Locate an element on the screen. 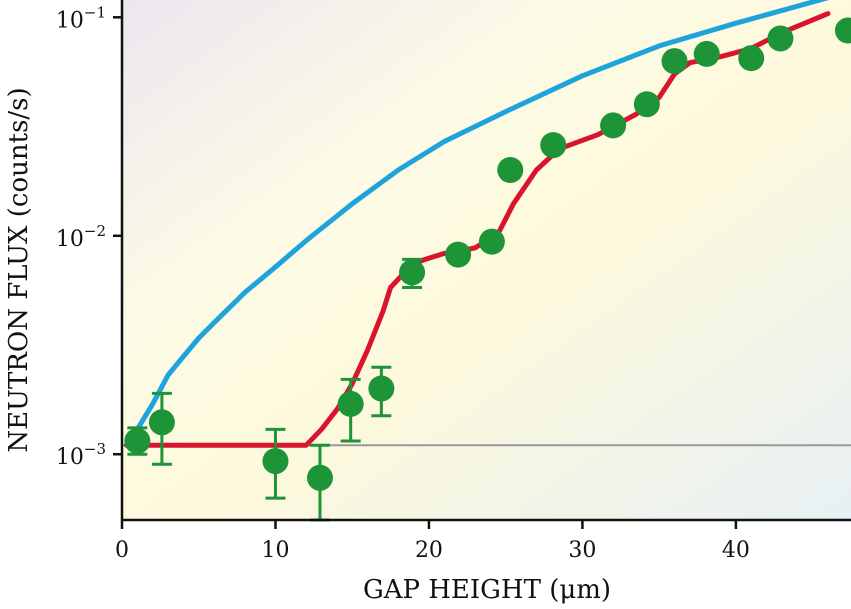 The width and height of the screenshot is (851, 609). y-tick-label: 10⁻³ is located at coordinates (81, 455).